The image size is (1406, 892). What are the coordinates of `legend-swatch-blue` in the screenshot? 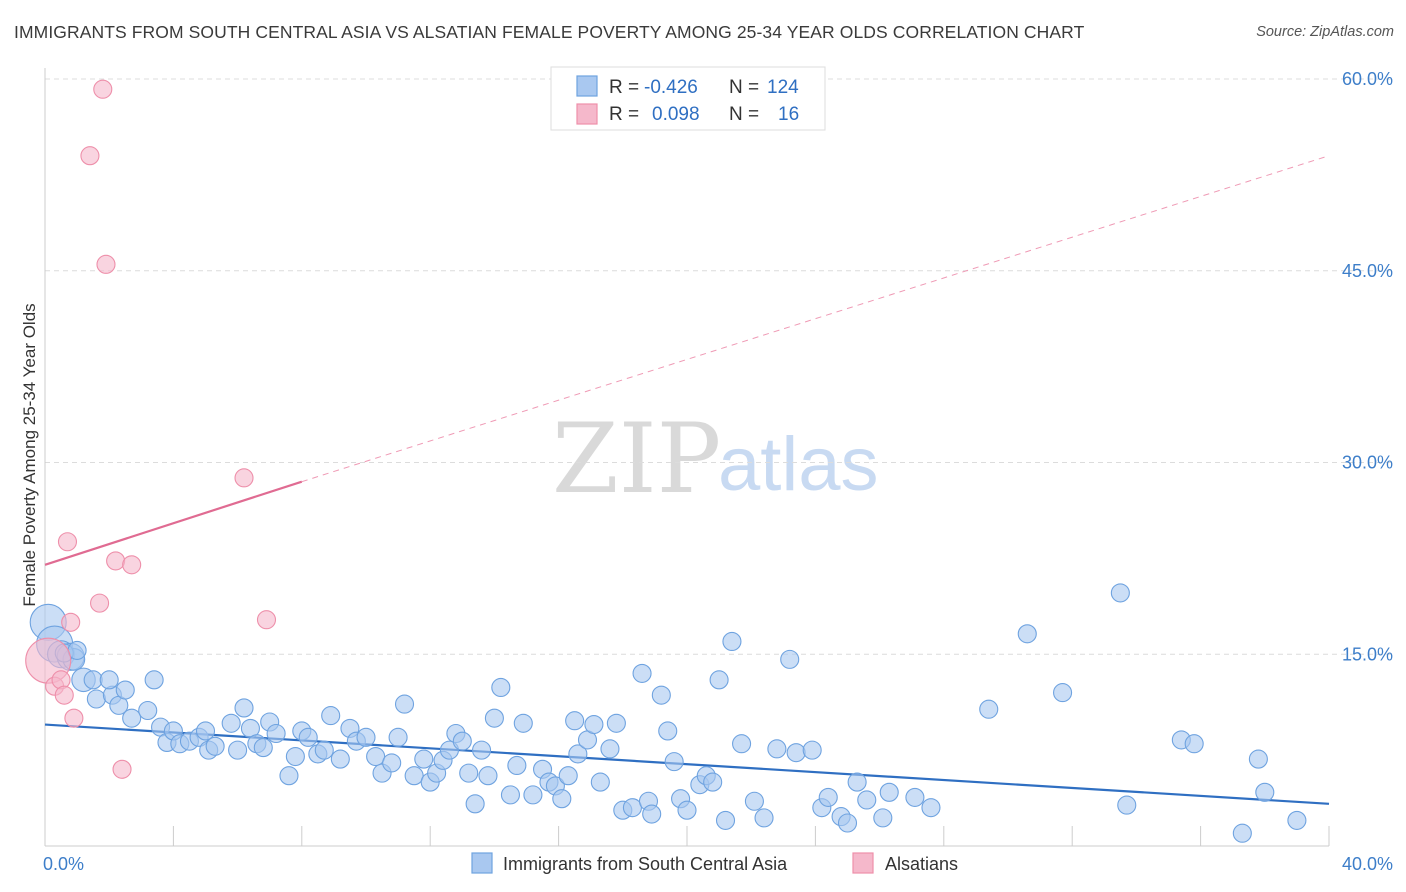 It's located at (587, 86).